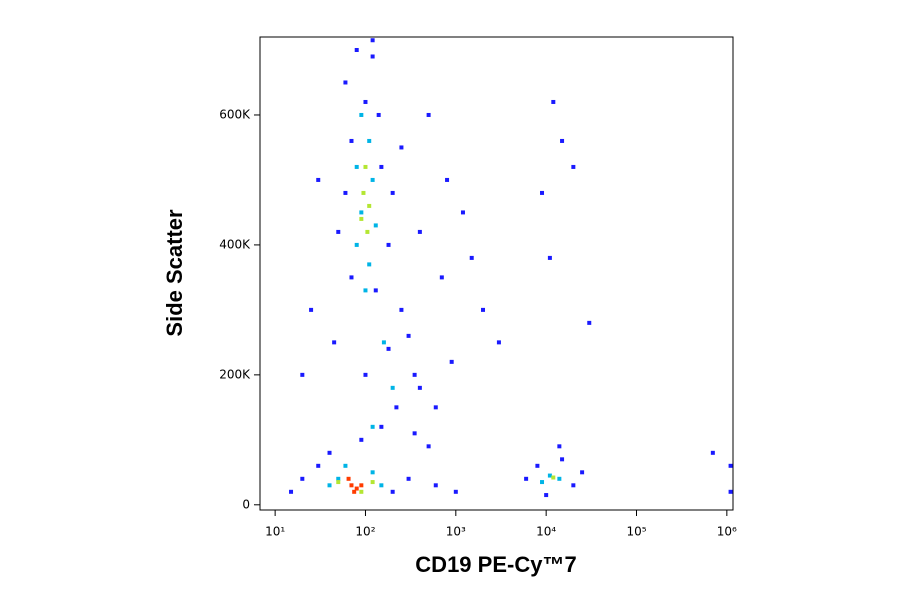 This screenshot has height=594, width=900. I want to click on y-tick-label: 0, so click(246, 504).